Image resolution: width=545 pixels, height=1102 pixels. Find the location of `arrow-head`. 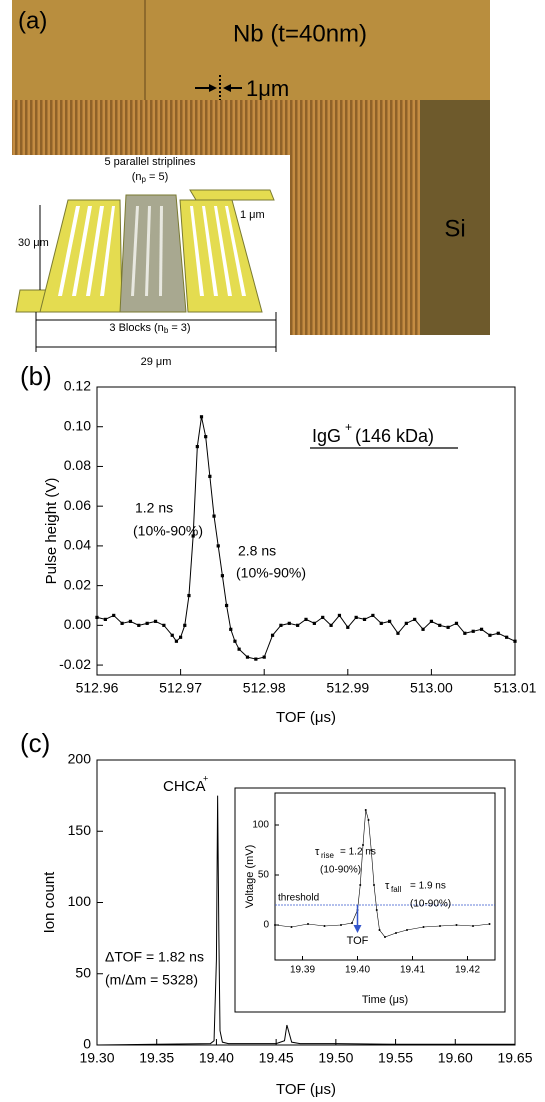

arrow-head is located at coordinates (213, 88).